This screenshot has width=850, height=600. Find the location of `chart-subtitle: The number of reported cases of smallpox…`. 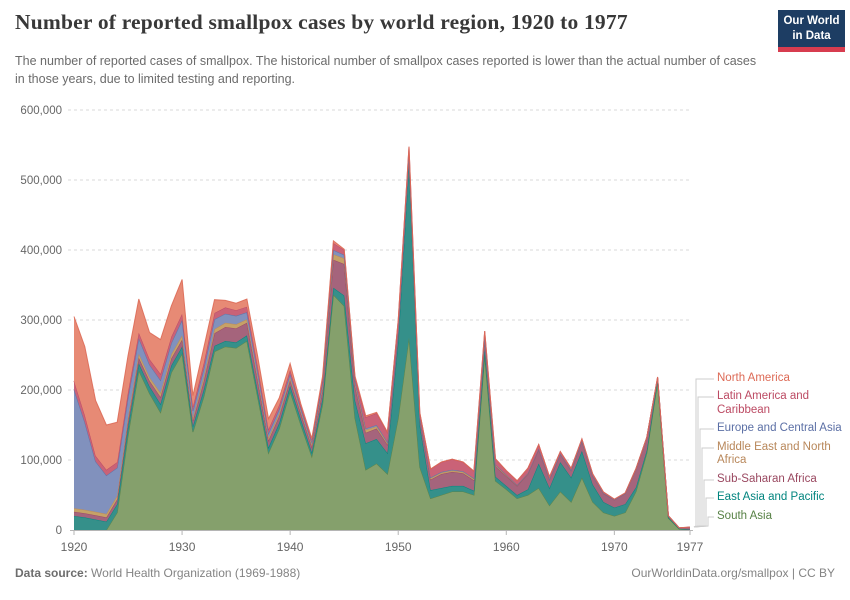

chart-subtitle: The number of reported cases of smallpox… is located at coordinates (386, 70).